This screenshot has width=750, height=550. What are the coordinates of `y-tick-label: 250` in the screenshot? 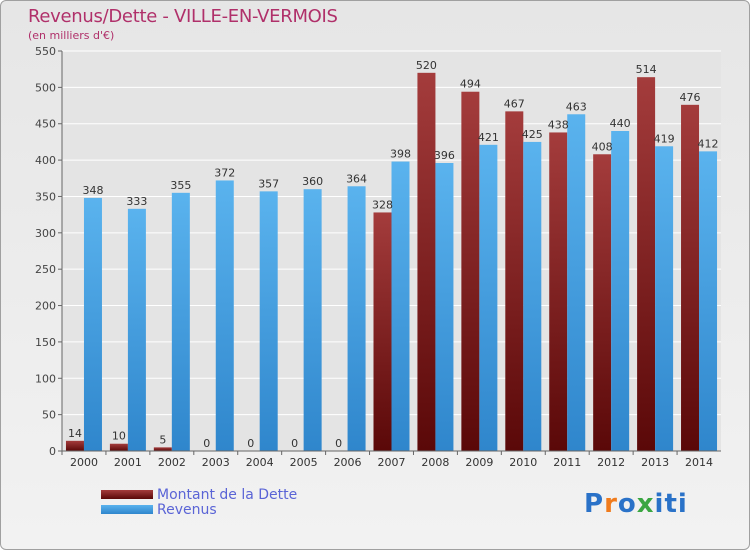 It's located at (45, 269).